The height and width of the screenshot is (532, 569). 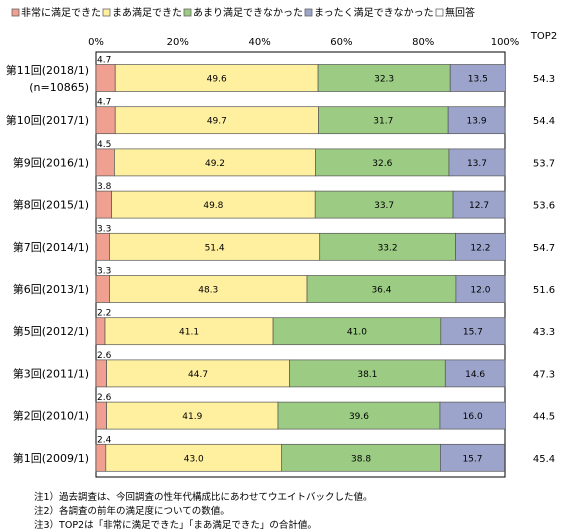 I want to click on value-label-r1-s0: 4.7, so click(x=104, y=103).